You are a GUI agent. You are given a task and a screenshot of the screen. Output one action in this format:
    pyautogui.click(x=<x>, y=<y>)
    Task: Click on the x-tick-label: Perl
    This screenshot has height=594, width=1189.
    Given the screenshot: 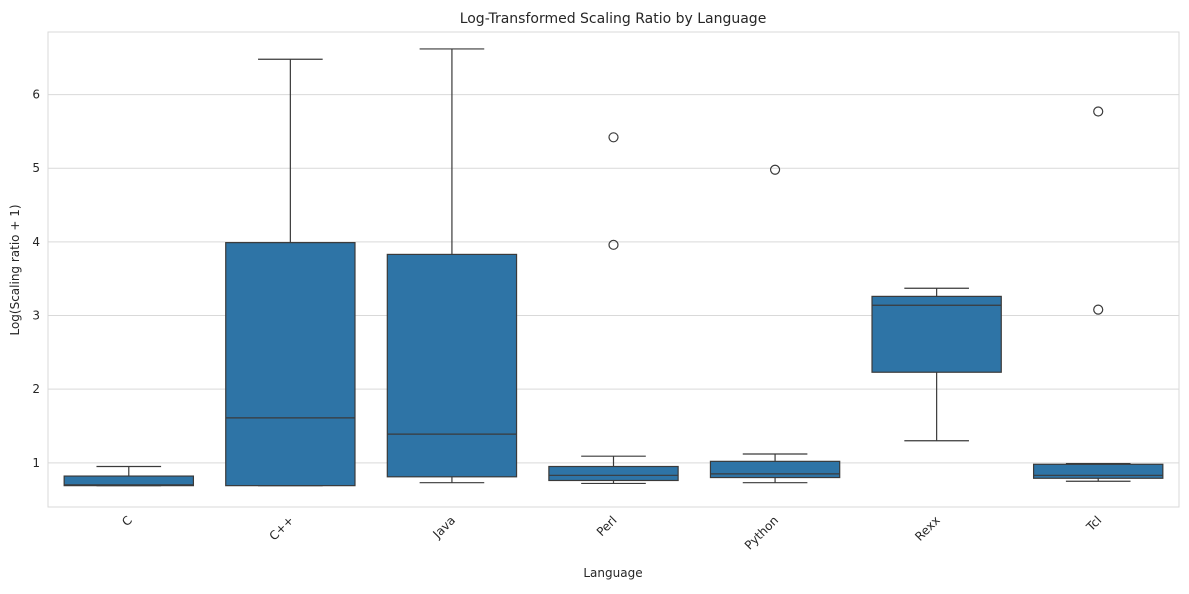 What is the action you would take?
    pyautogui.click(x=607, y=526)
    